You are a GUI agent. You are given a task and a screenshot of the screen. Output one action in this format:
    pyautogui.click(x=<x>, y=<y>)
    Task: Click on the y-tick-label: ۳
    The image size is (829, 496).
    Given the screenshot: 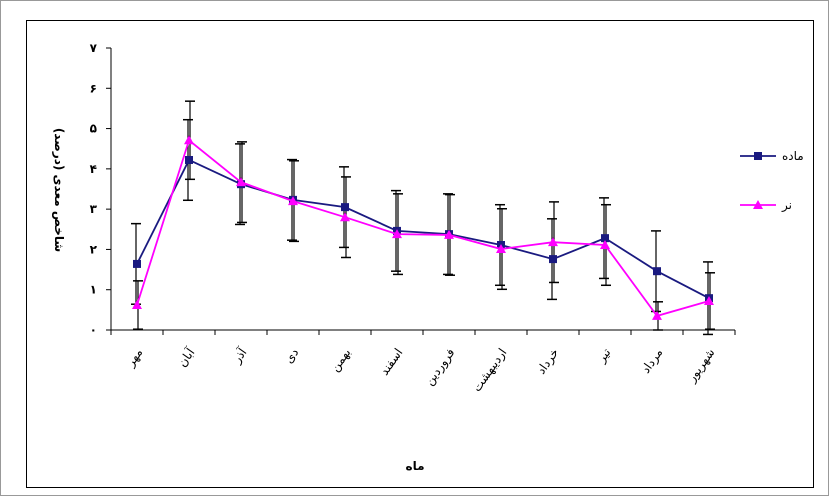 What is the action you would take?
    pyautogui.click(x=94, y=209)
    